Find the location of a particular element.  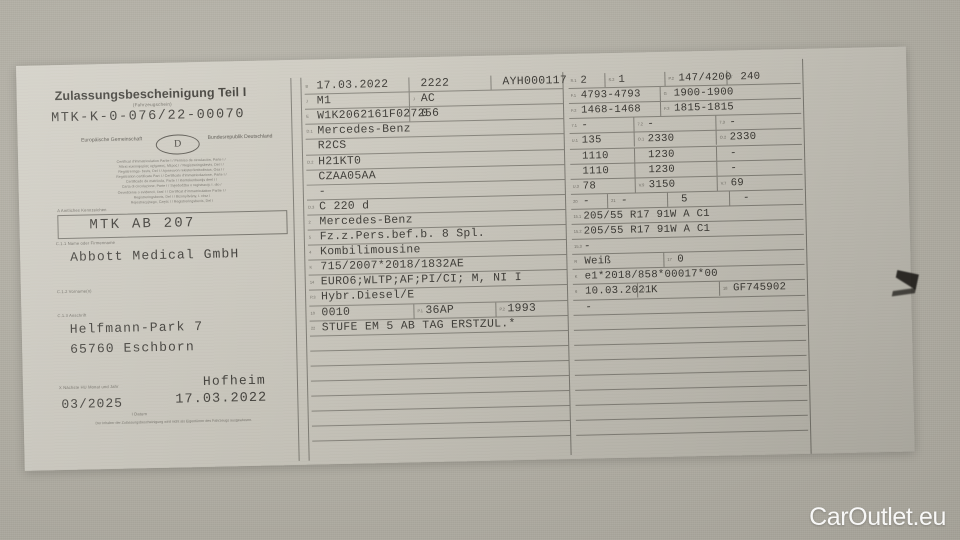

field-value: Weiß is located at coordinates (598, 261).